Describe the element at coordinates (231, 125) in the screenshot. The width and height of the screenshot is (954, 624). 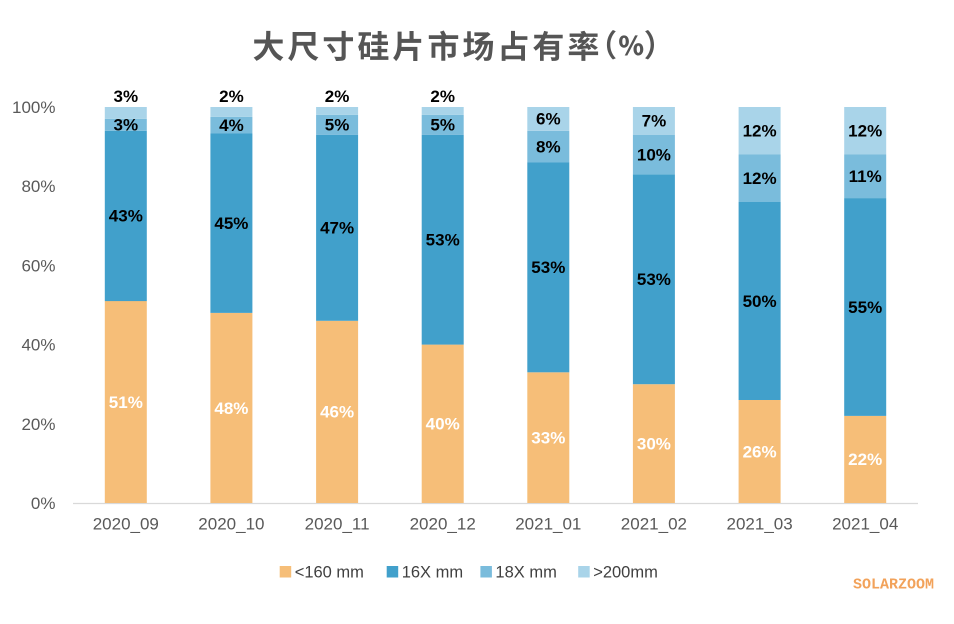
I see `svg-text: 4%` at that location.